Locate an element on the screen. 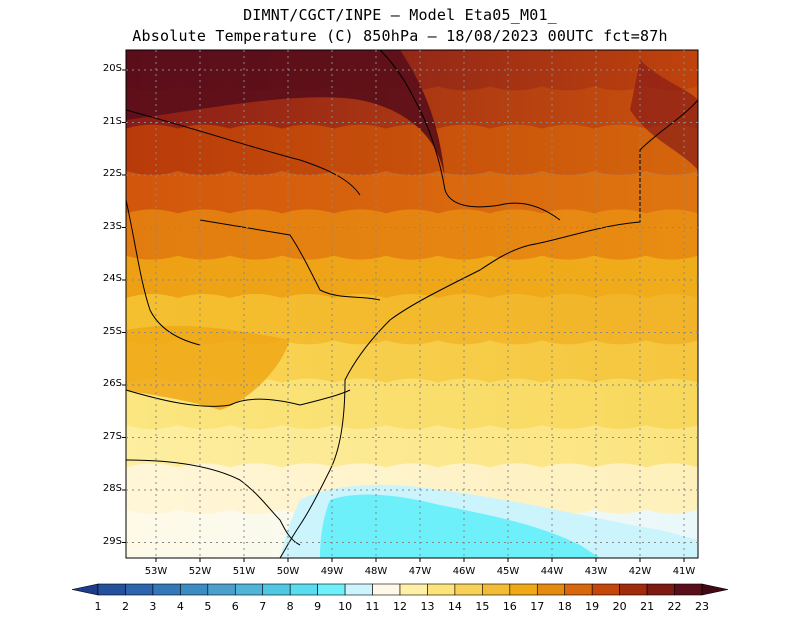 Image resolution: width=800 pixels, height=618 pixels. colorbar-label: 8 is located at coordinates (290, 606).